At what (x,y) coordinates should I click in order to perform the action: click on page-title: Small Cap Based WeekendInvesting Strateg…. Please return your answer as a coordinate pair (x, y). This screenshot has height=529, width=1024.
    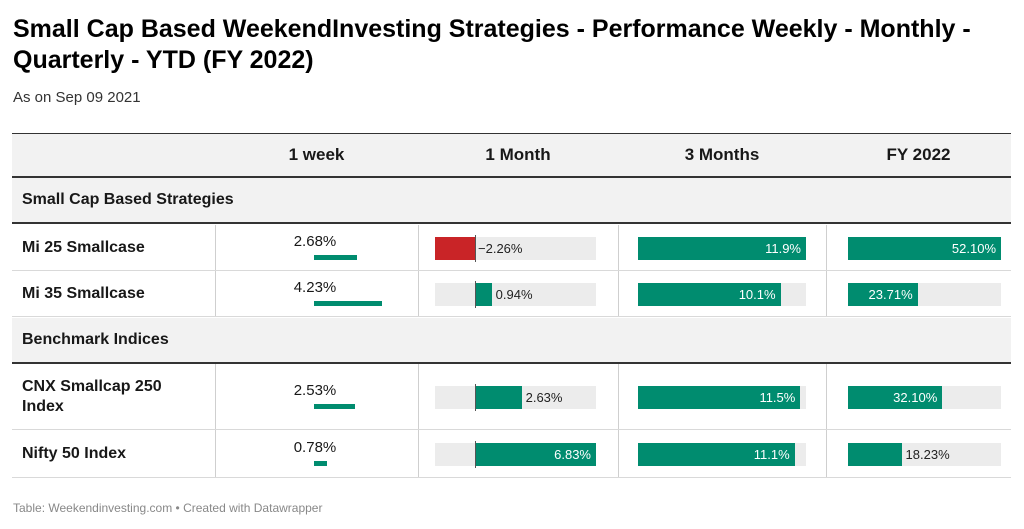
    Looking at the image, I should click on (492, 44).